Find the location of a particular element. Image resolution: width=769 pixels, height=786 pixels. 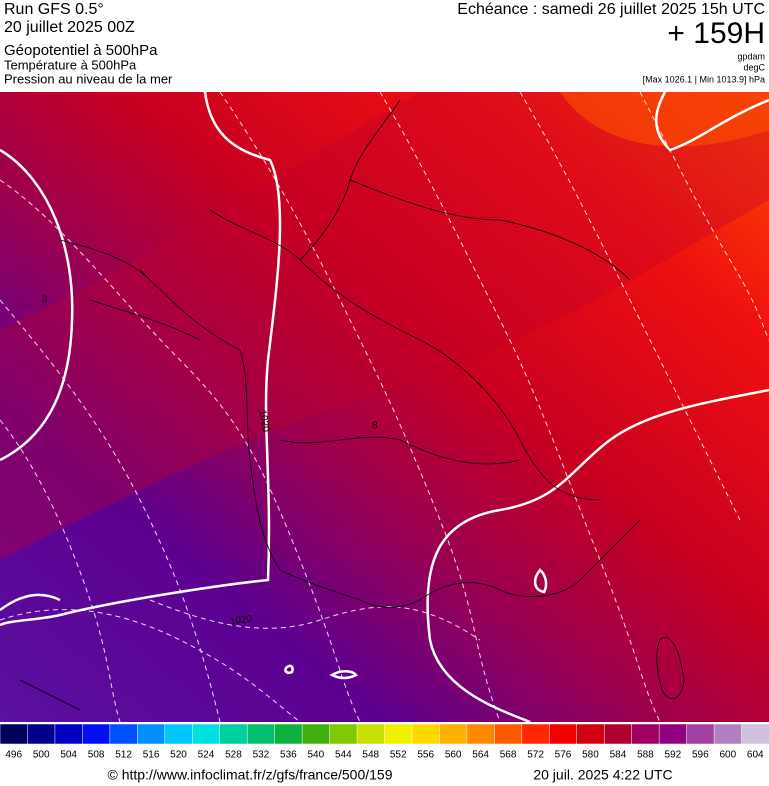

colorbar-label: 536 is located at coordinates (288, 755).